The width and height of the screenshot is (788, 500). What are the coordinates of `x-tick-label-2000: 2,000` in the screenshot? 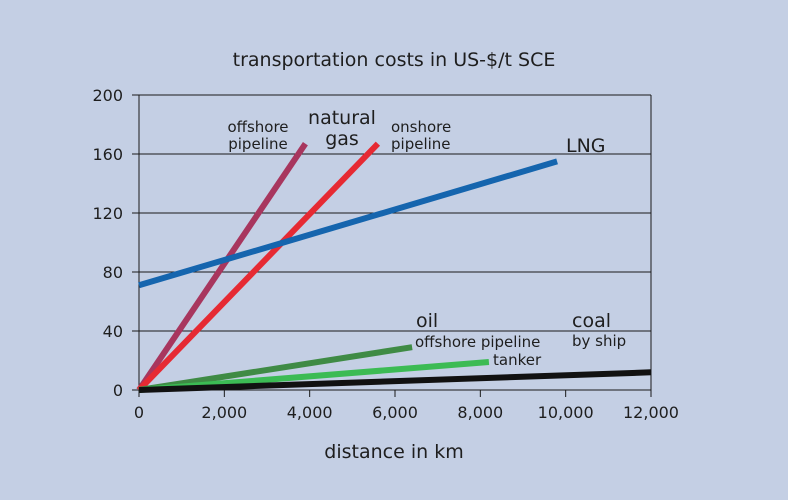 It's located at (224, 412).